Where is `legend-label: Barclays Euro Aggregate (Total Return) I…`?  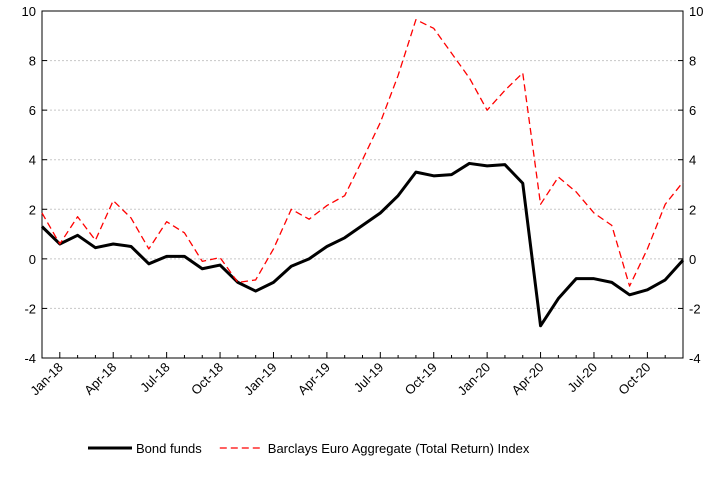
legend-label: Barclays Euro Aggregate (Total Return) I… is located at coordinates (399, 448).